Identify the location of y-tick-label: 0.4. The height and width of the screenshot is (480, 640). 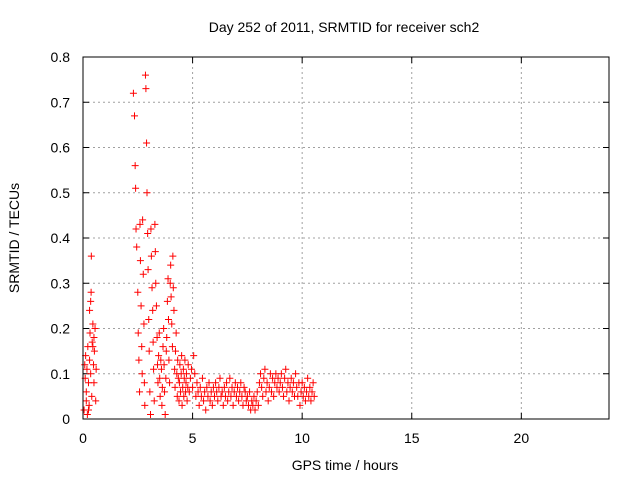
(61, 238).